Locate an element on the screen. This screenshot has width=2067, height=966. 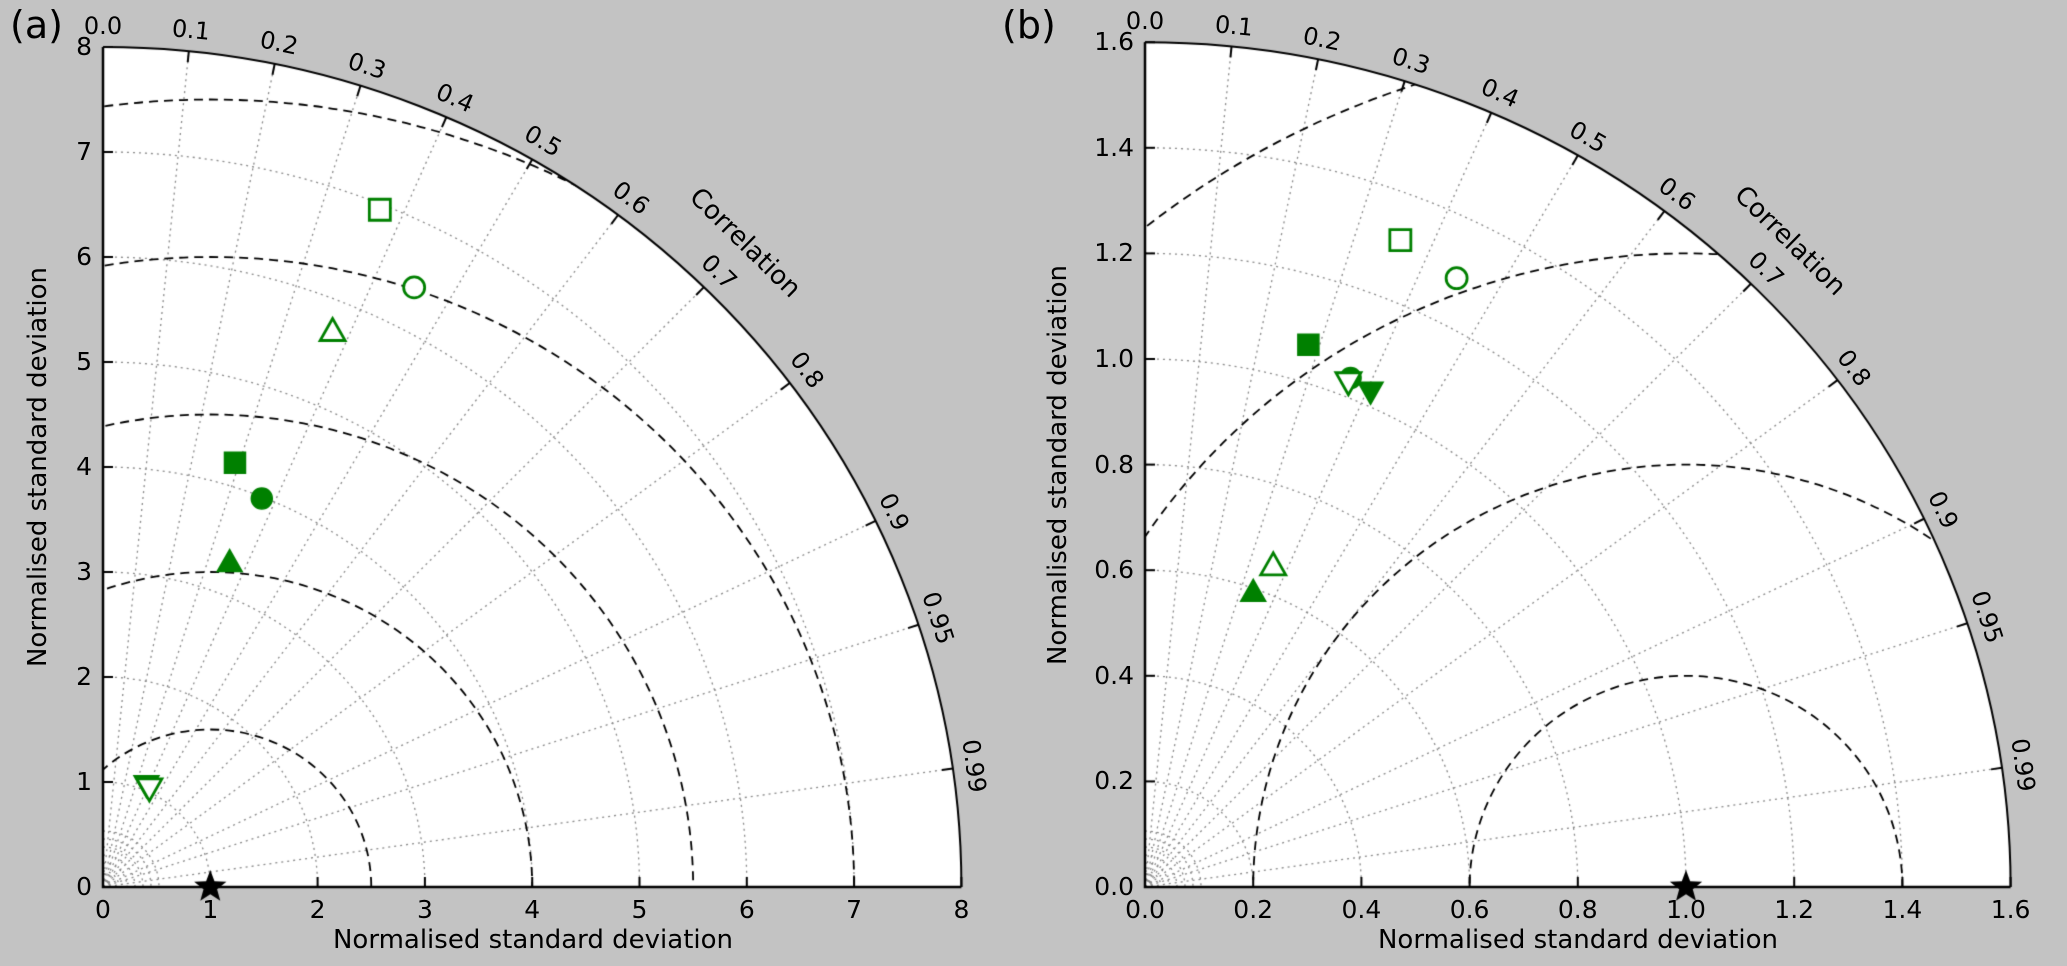
y-tick-label-a: 4 is located at coordinates (84, 466).